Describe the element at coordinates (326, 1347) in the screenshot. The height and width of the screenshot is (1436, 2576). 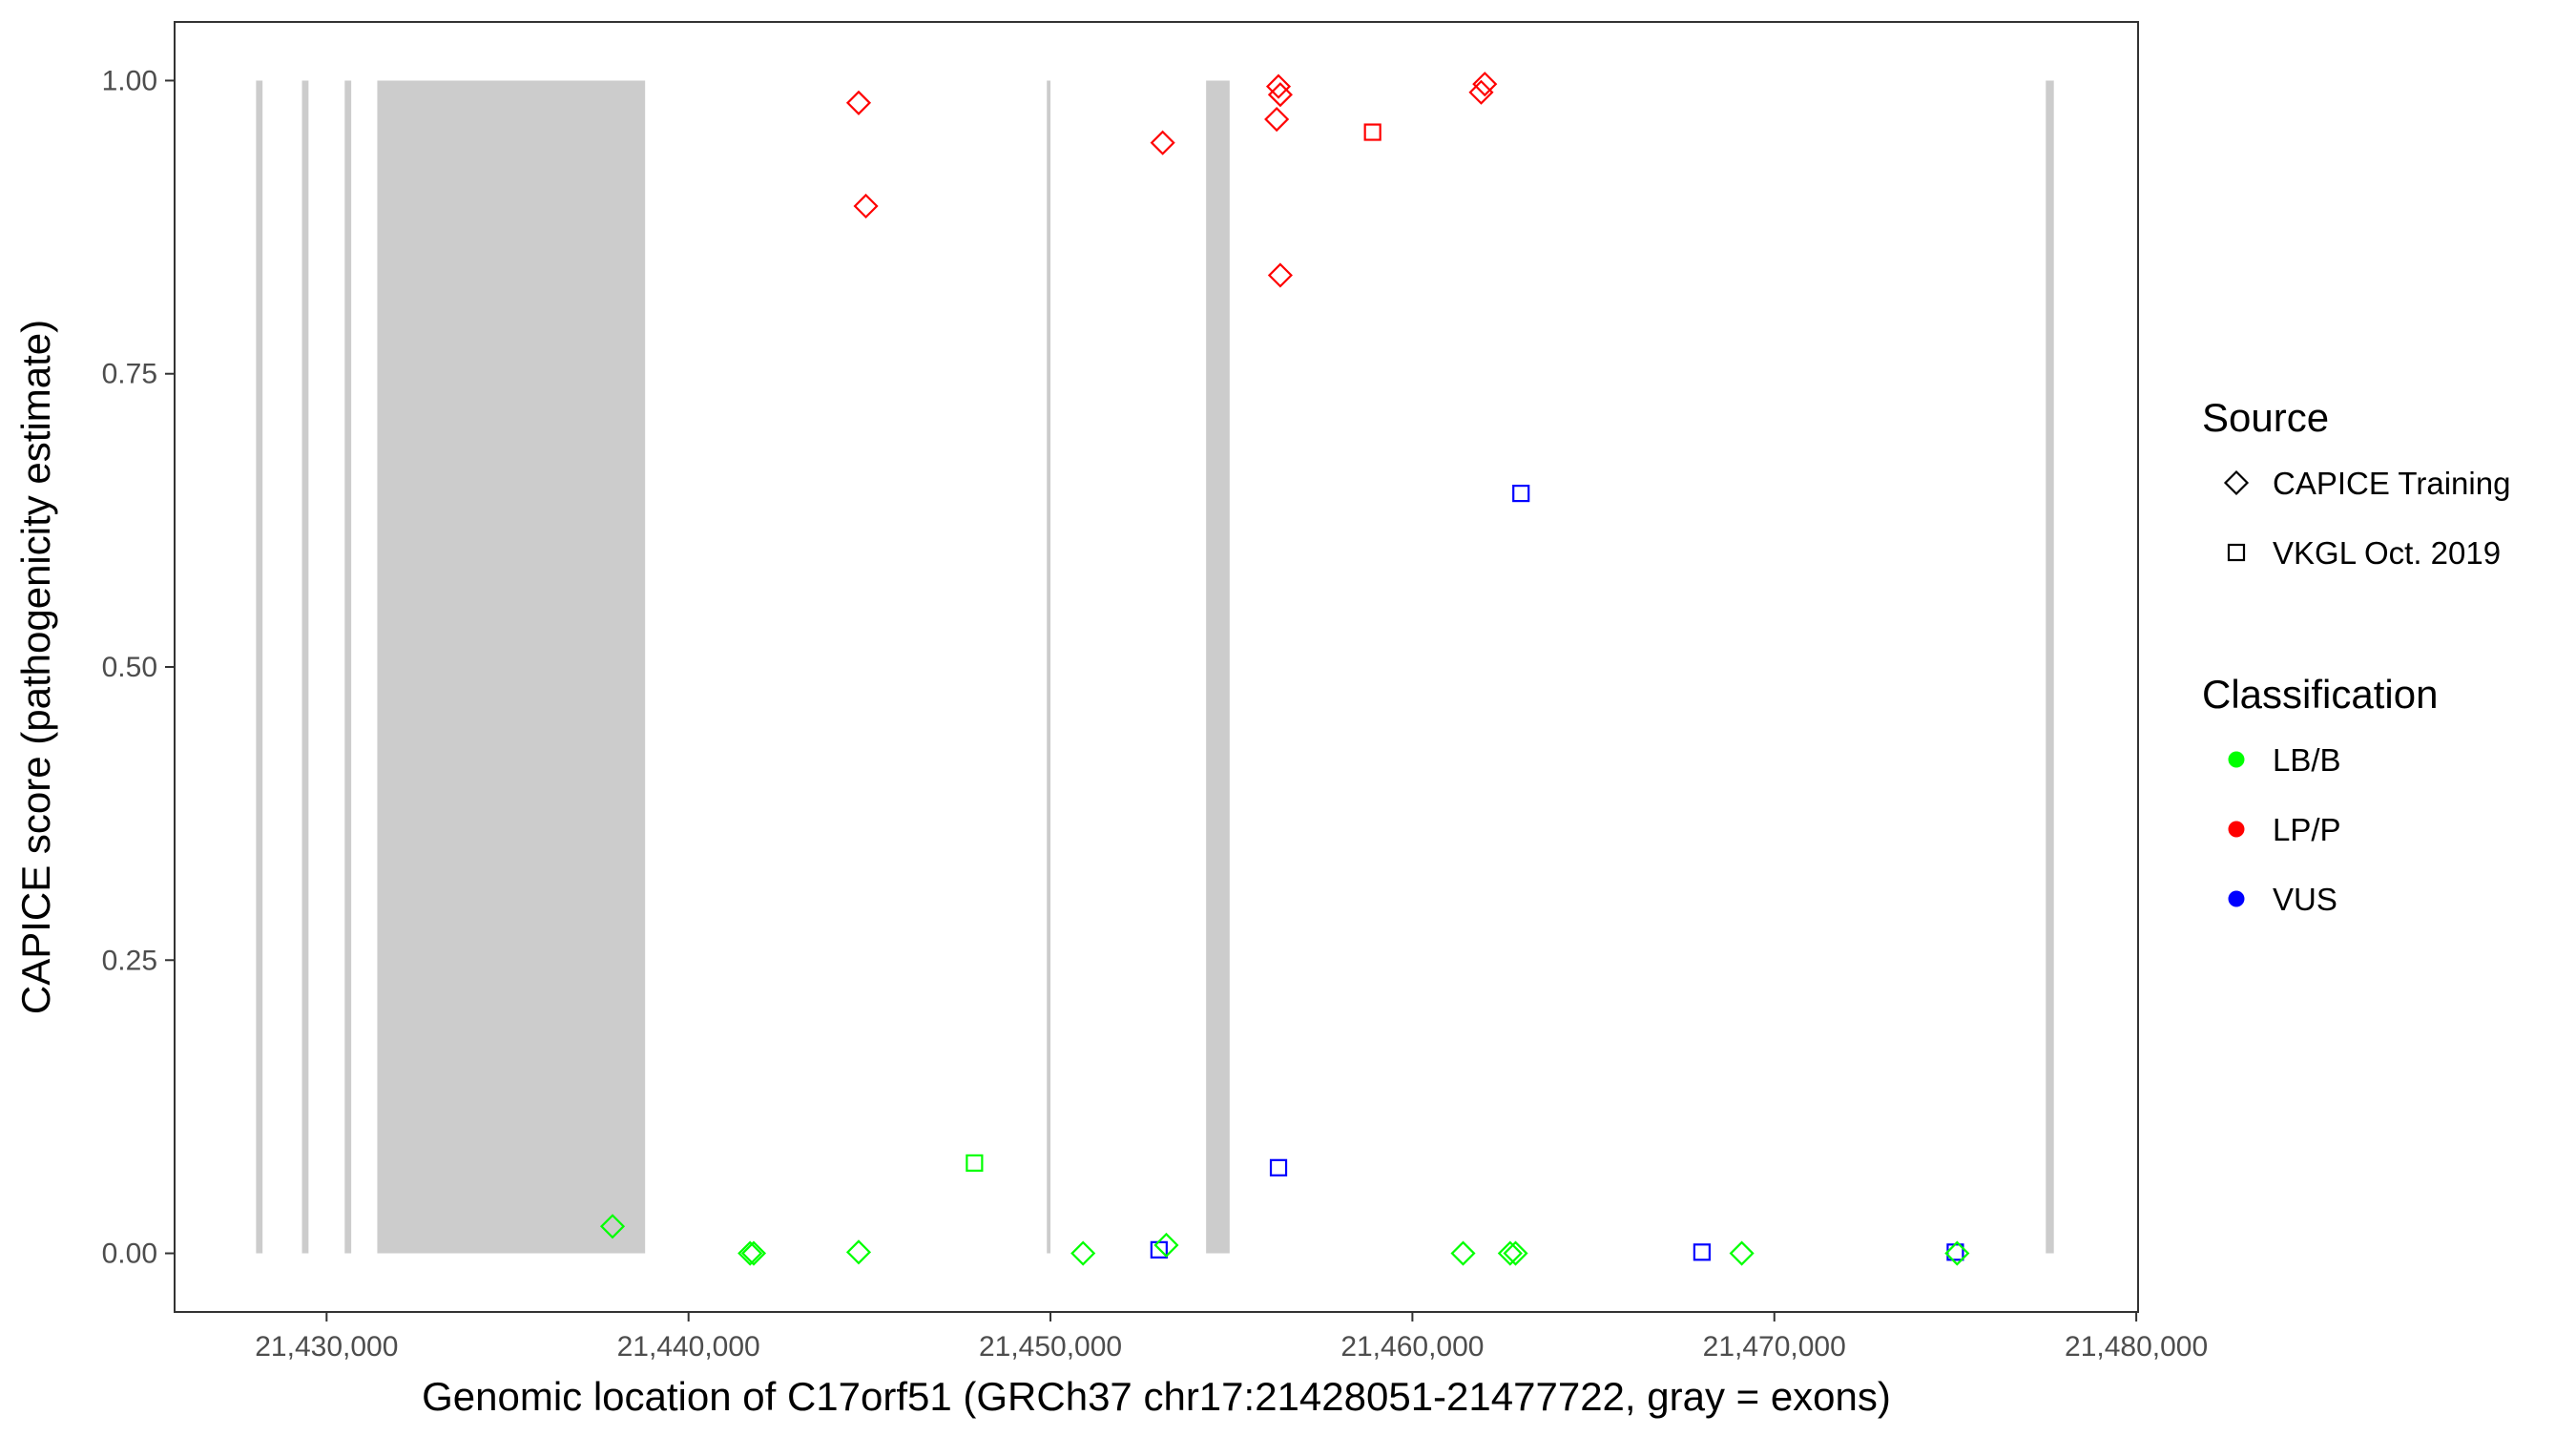
I see `x-tick-label: 21,430,000` at that location.